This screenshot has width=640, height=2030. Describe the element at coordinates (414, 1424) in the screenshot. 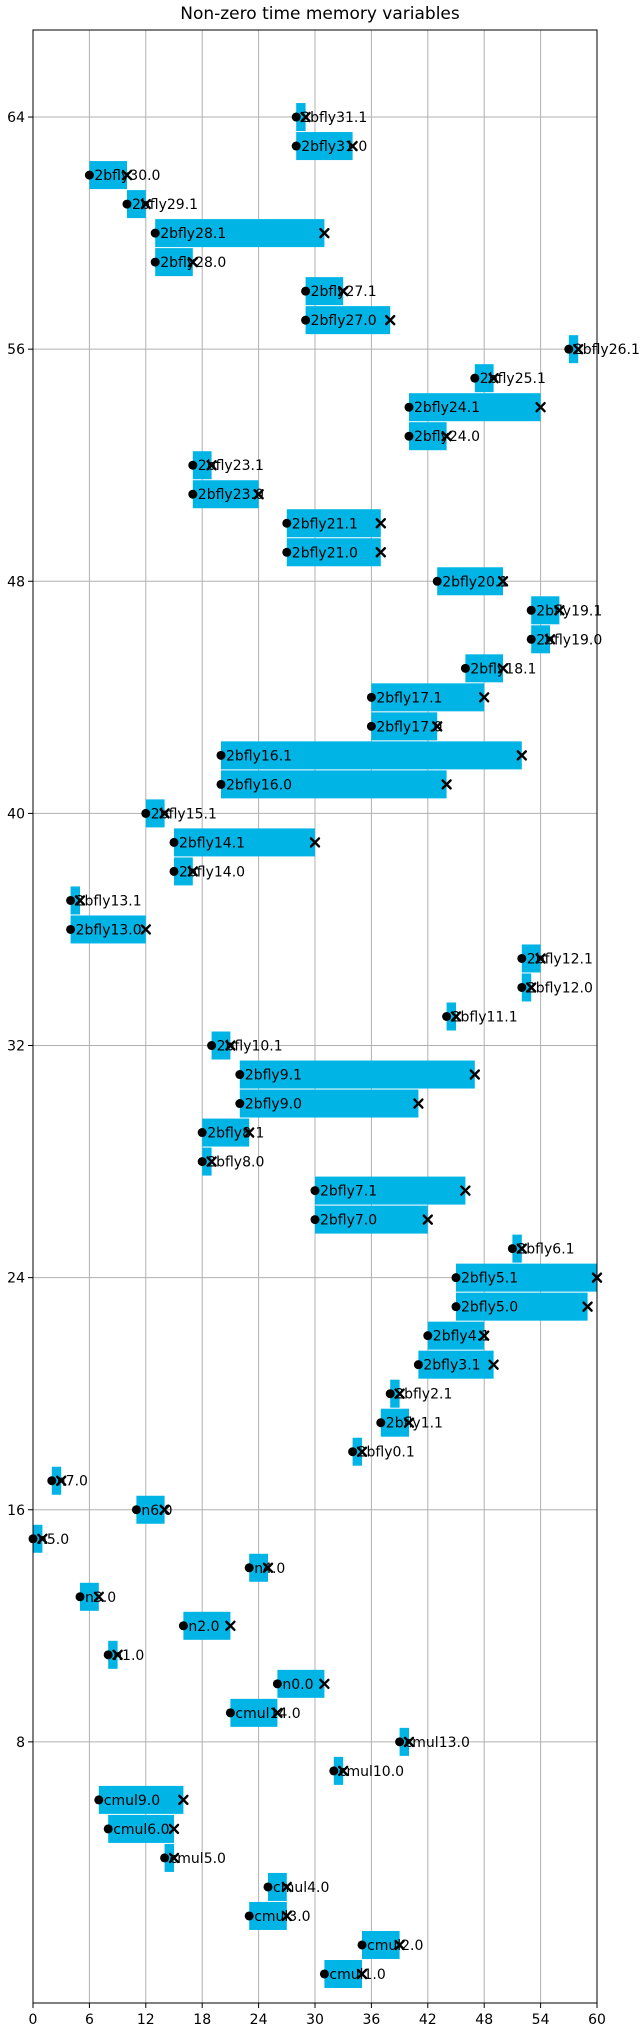

I see `interval-label: 2bfly1.1` at that location.